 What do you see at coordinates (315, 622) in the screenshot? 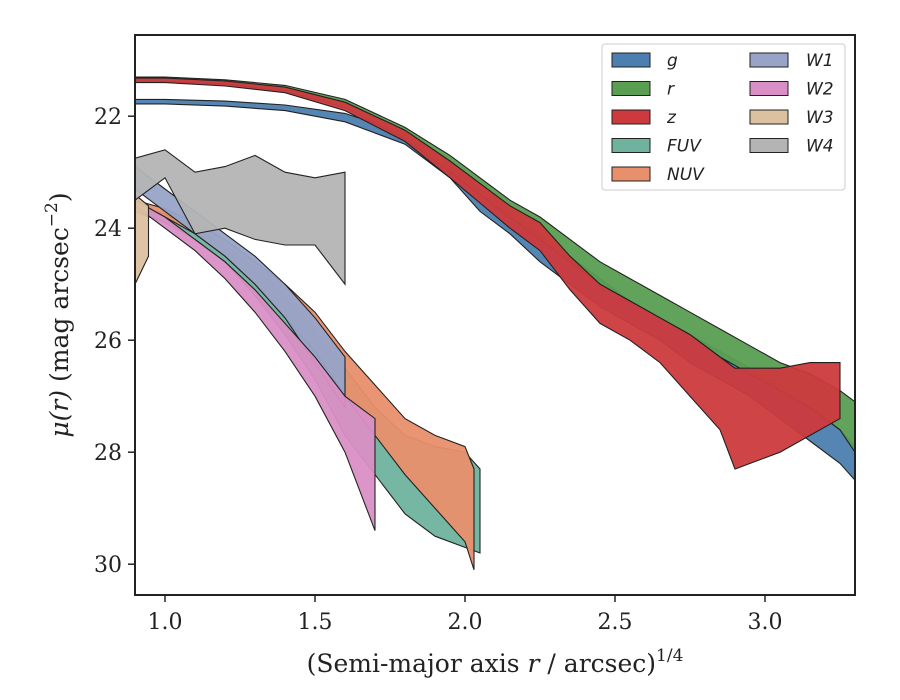
I see `x-tick-label: 1.5` at bounding box center [315, 622].